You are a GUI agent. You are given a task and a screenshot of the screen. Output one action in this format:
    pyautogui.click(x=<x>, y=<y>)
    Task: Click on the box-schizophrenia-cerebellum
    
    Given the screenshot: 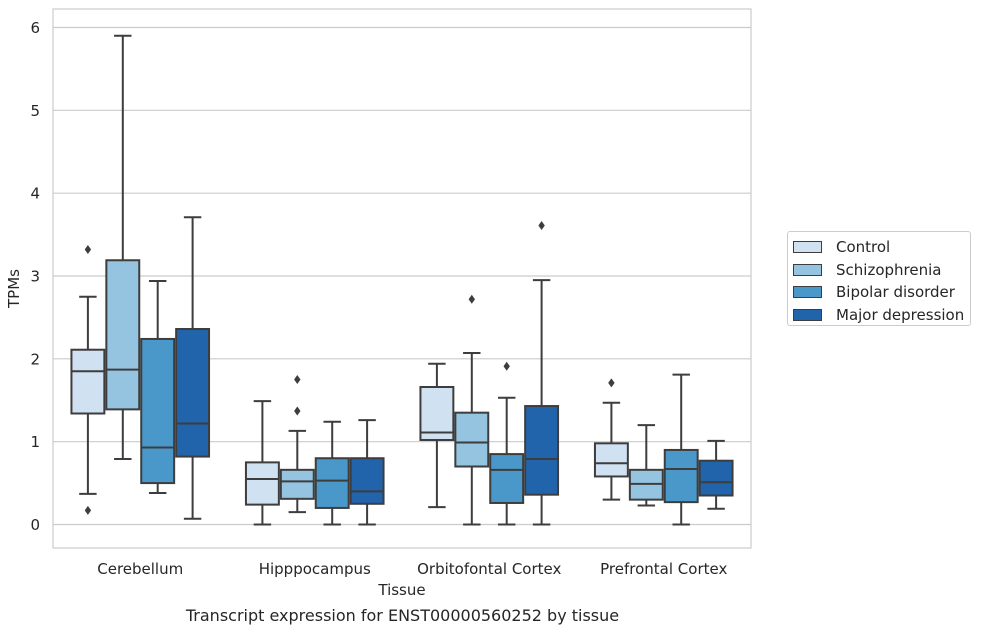 What is the action you would take?
    pyautogui.click(x=123, y=247)
    